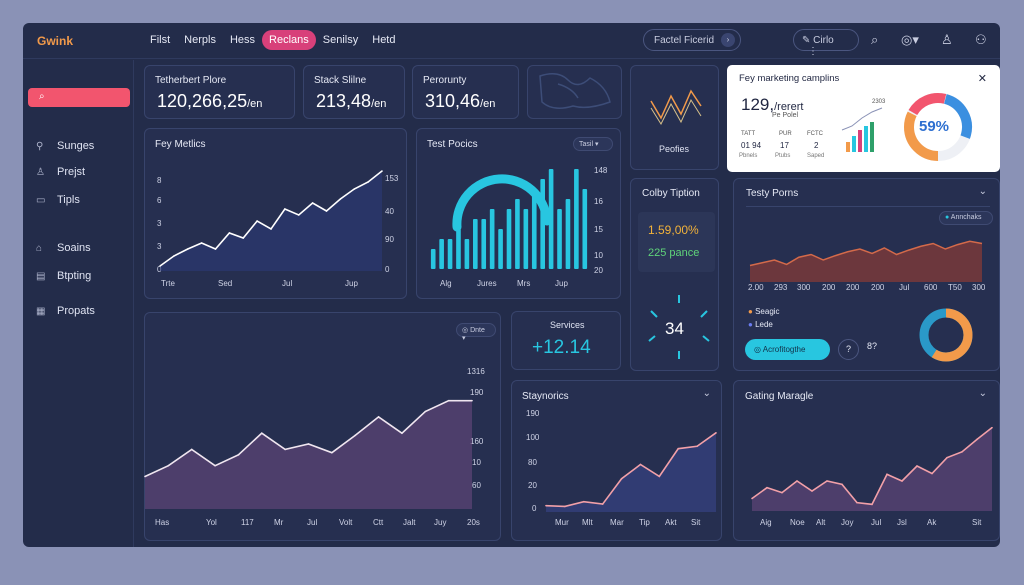 Image resolution: width=1024 pixels, height=585 pixels. What do you see at coordinates (966, 218) in the screenshot?
I see `legend-dropdown: ● Annchaks` at bounding box center [966, 218].